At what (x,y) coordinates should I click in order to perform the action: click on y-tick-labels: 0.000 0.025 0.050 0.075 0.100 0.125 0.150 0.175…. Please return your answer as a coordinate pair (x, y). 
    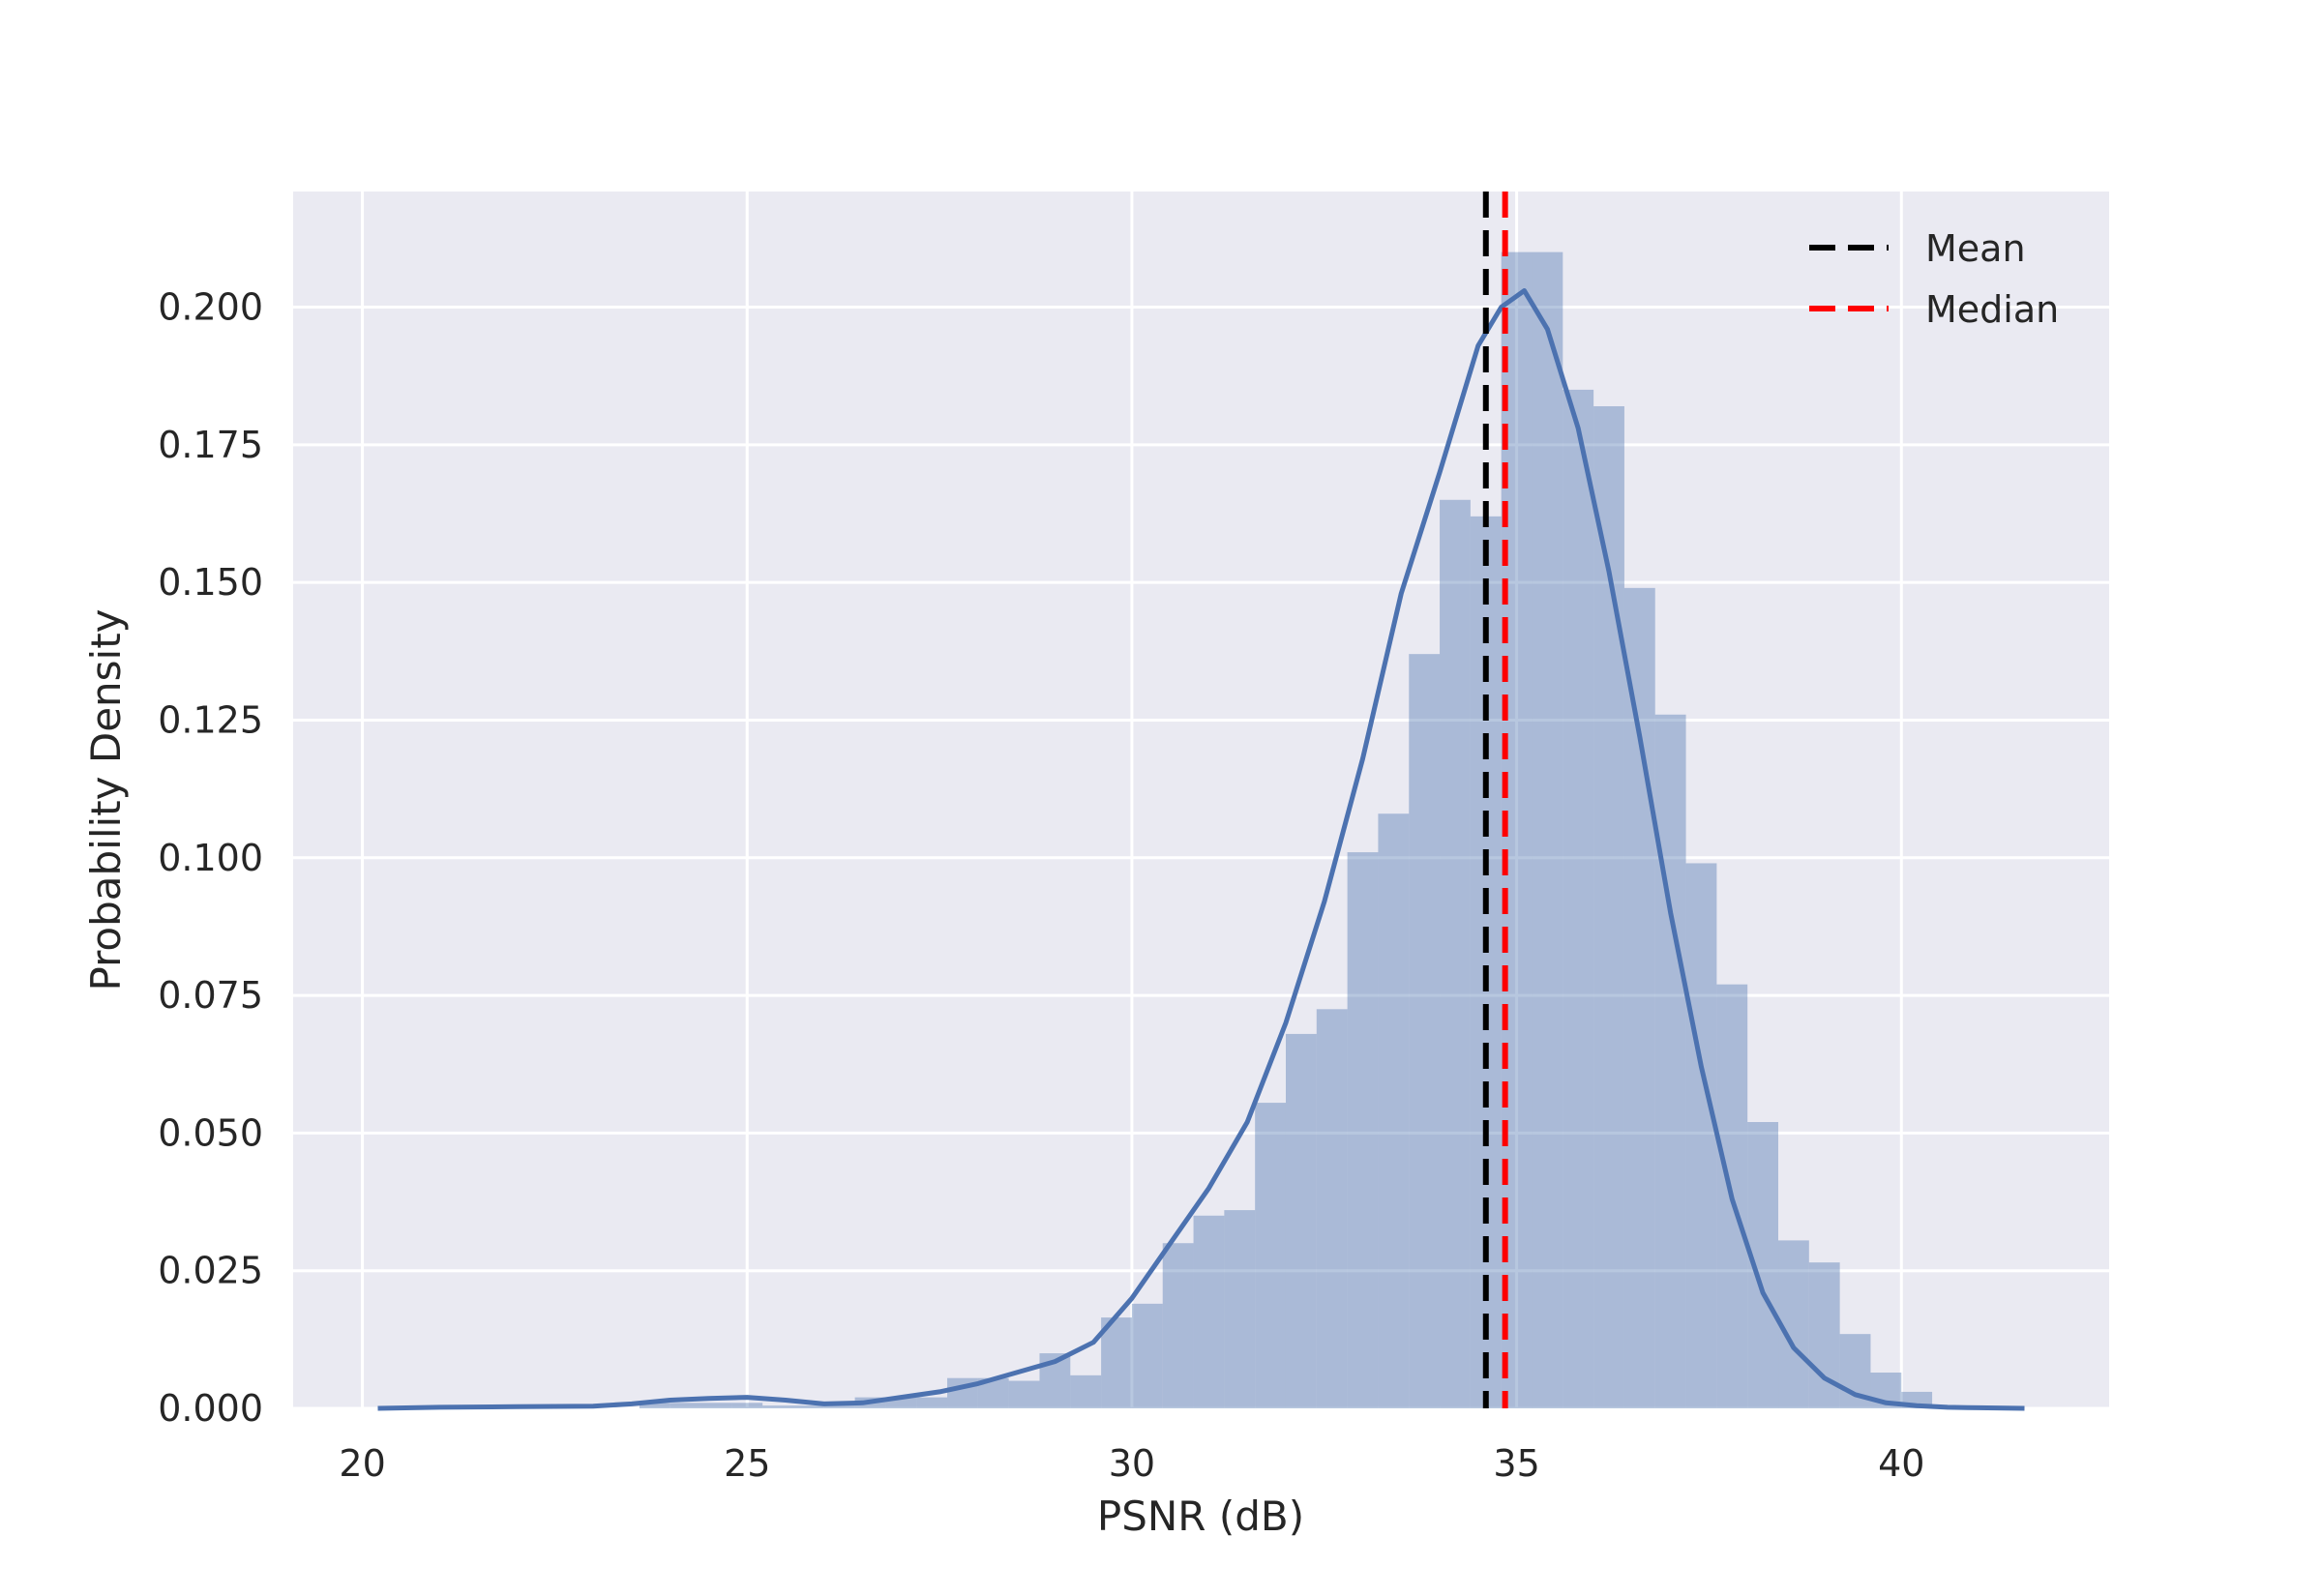
    Looking at the image, I should click on (210, 858).